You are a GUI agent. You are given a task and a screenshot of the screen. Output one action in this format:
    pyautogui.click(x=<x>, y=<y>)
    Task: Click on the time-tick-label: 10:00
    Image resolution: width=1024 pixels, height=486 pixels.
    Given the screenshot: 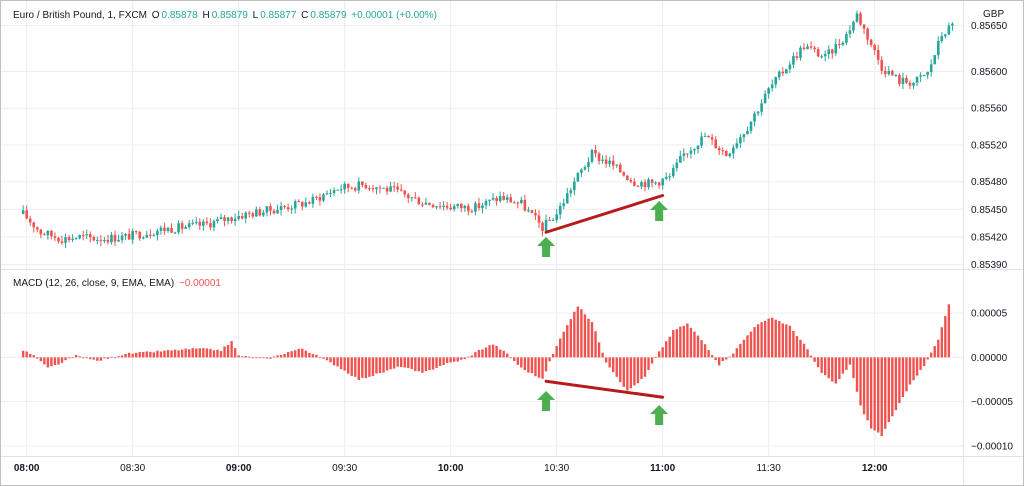 What is the action you would take?
    pyautogui.click(x=451, y=468)
    